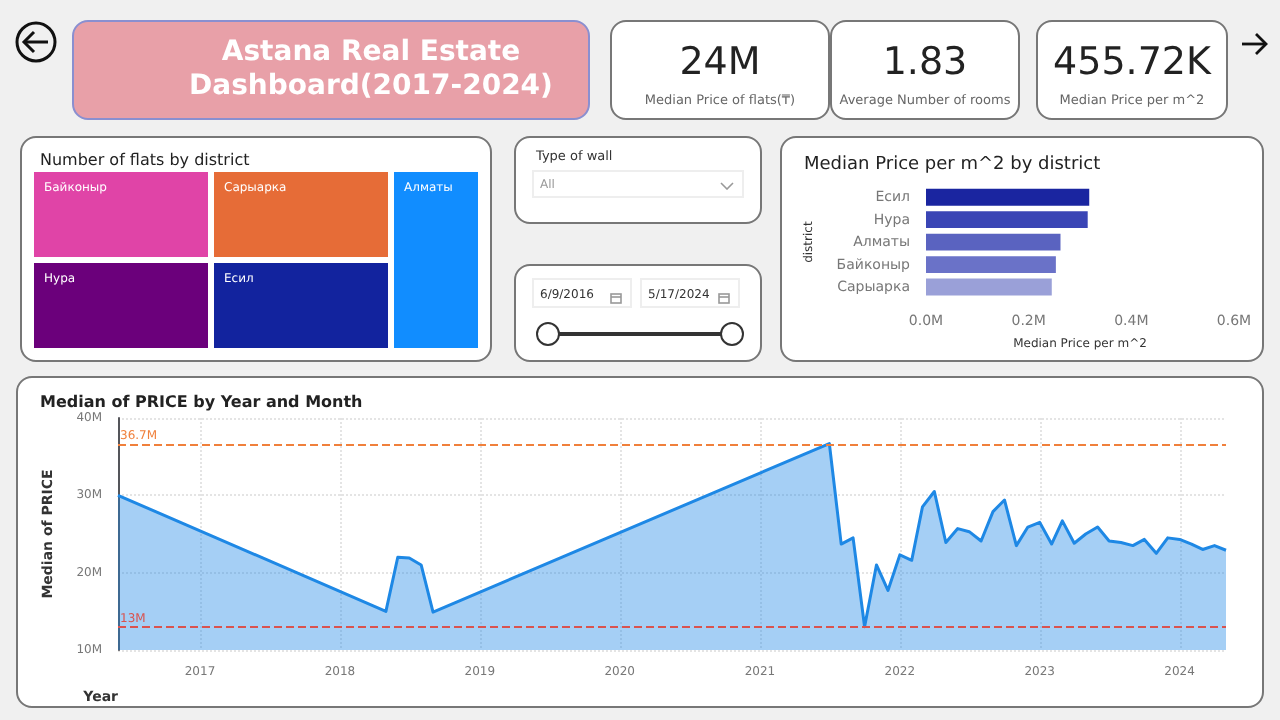 The height and width of the screenshot is (720, 1280). What do you see at coordinates (720, 62) in the screenshot?
I see `text: 24M` at bounding box center [720, 62].